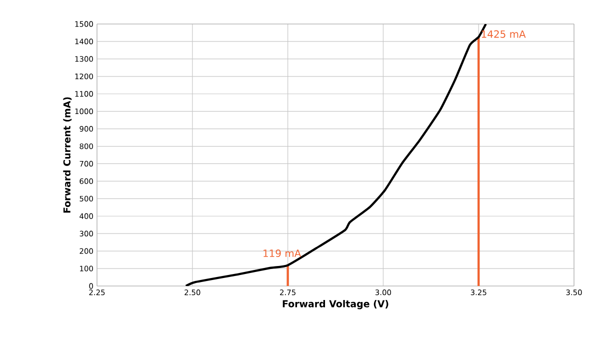 The width and height of the screenshot is (612, 339). Describe the element at coordinates (335, 305) in the screenshot. I see `x-axis-title: Forward Voltage (V)` at that location.